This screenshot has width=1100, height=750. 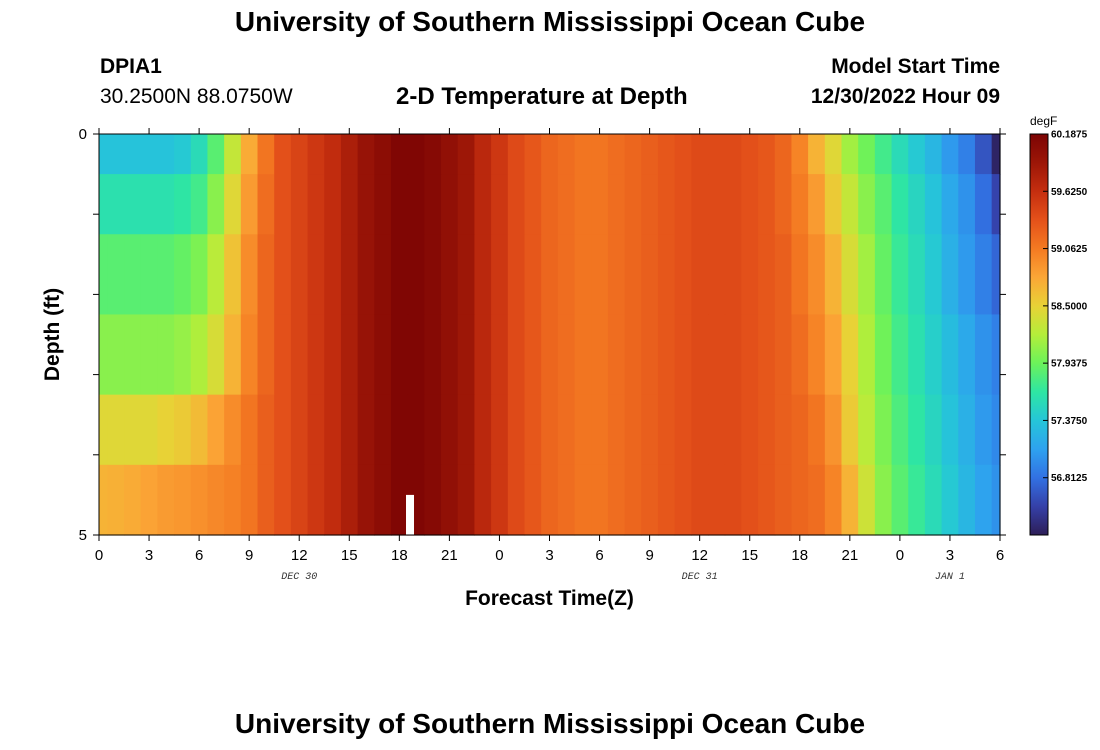 I want to click on y-tick-label: 5, so click(x=83, y=535).